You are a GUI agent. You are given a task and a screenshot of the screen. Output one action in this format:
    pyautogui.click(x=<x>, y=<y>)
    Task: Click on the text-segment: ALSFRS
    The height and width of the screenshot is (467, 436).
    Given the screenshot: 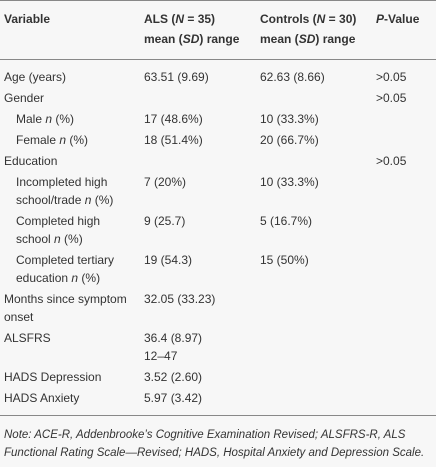 What is the action you would take?
    pyautogui.click(x=27, y=338)
    